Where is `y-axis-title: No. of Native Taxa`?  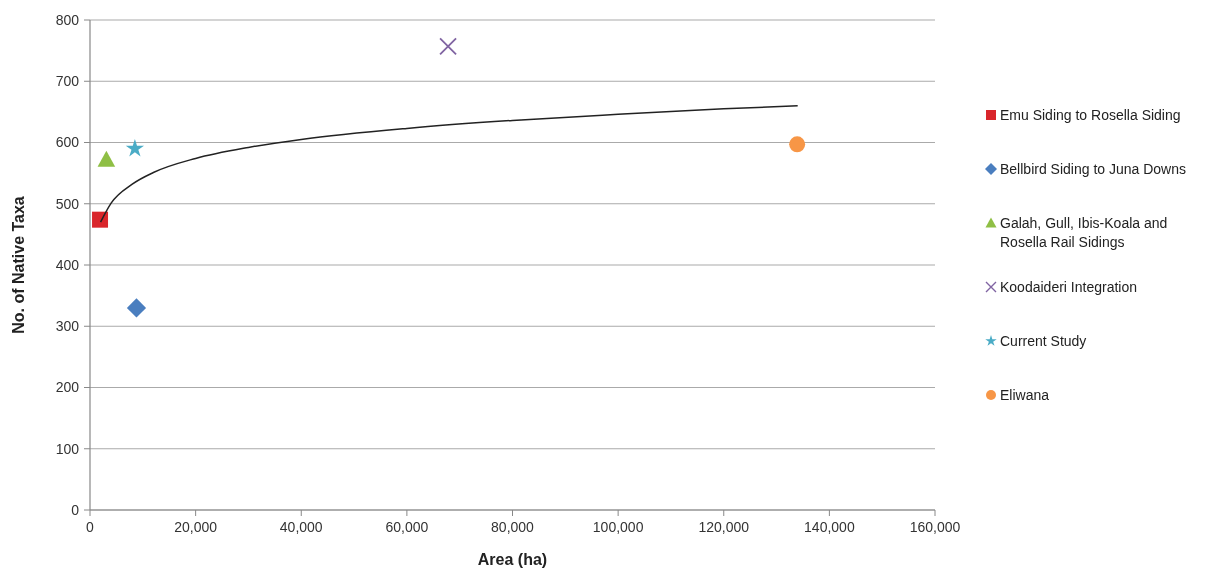
y-axis-title: No. of Native Taxa is located at coordinates (18, 265).